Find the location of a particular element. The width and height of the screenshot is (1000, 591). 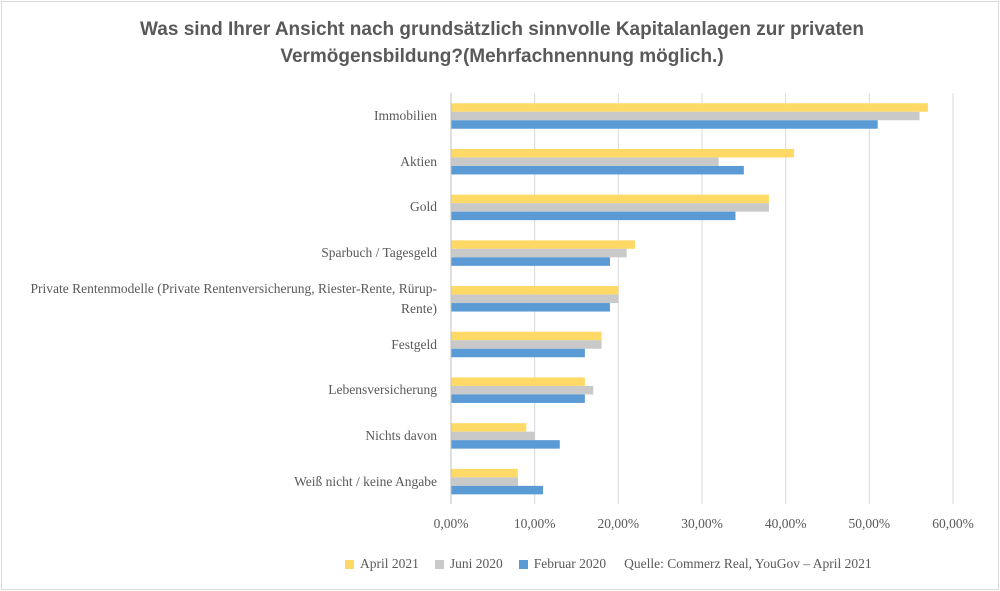

category-label-aktien: Aktien is located at coordinates (418, 161).